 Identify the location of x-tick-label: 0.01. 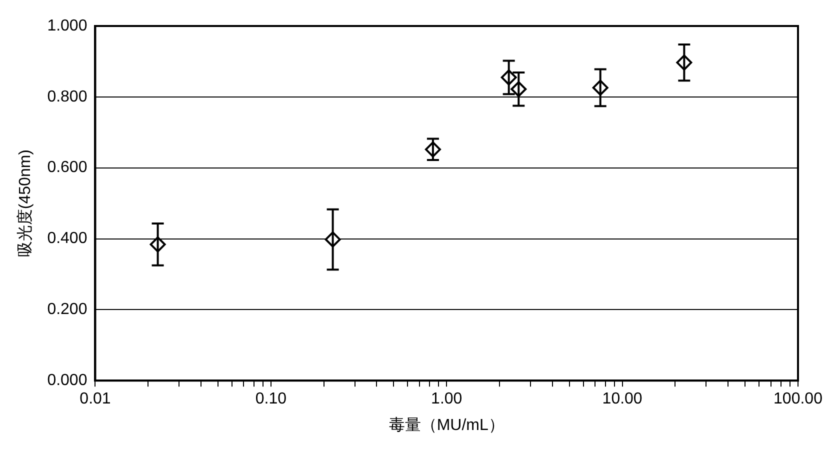
(95, 399).